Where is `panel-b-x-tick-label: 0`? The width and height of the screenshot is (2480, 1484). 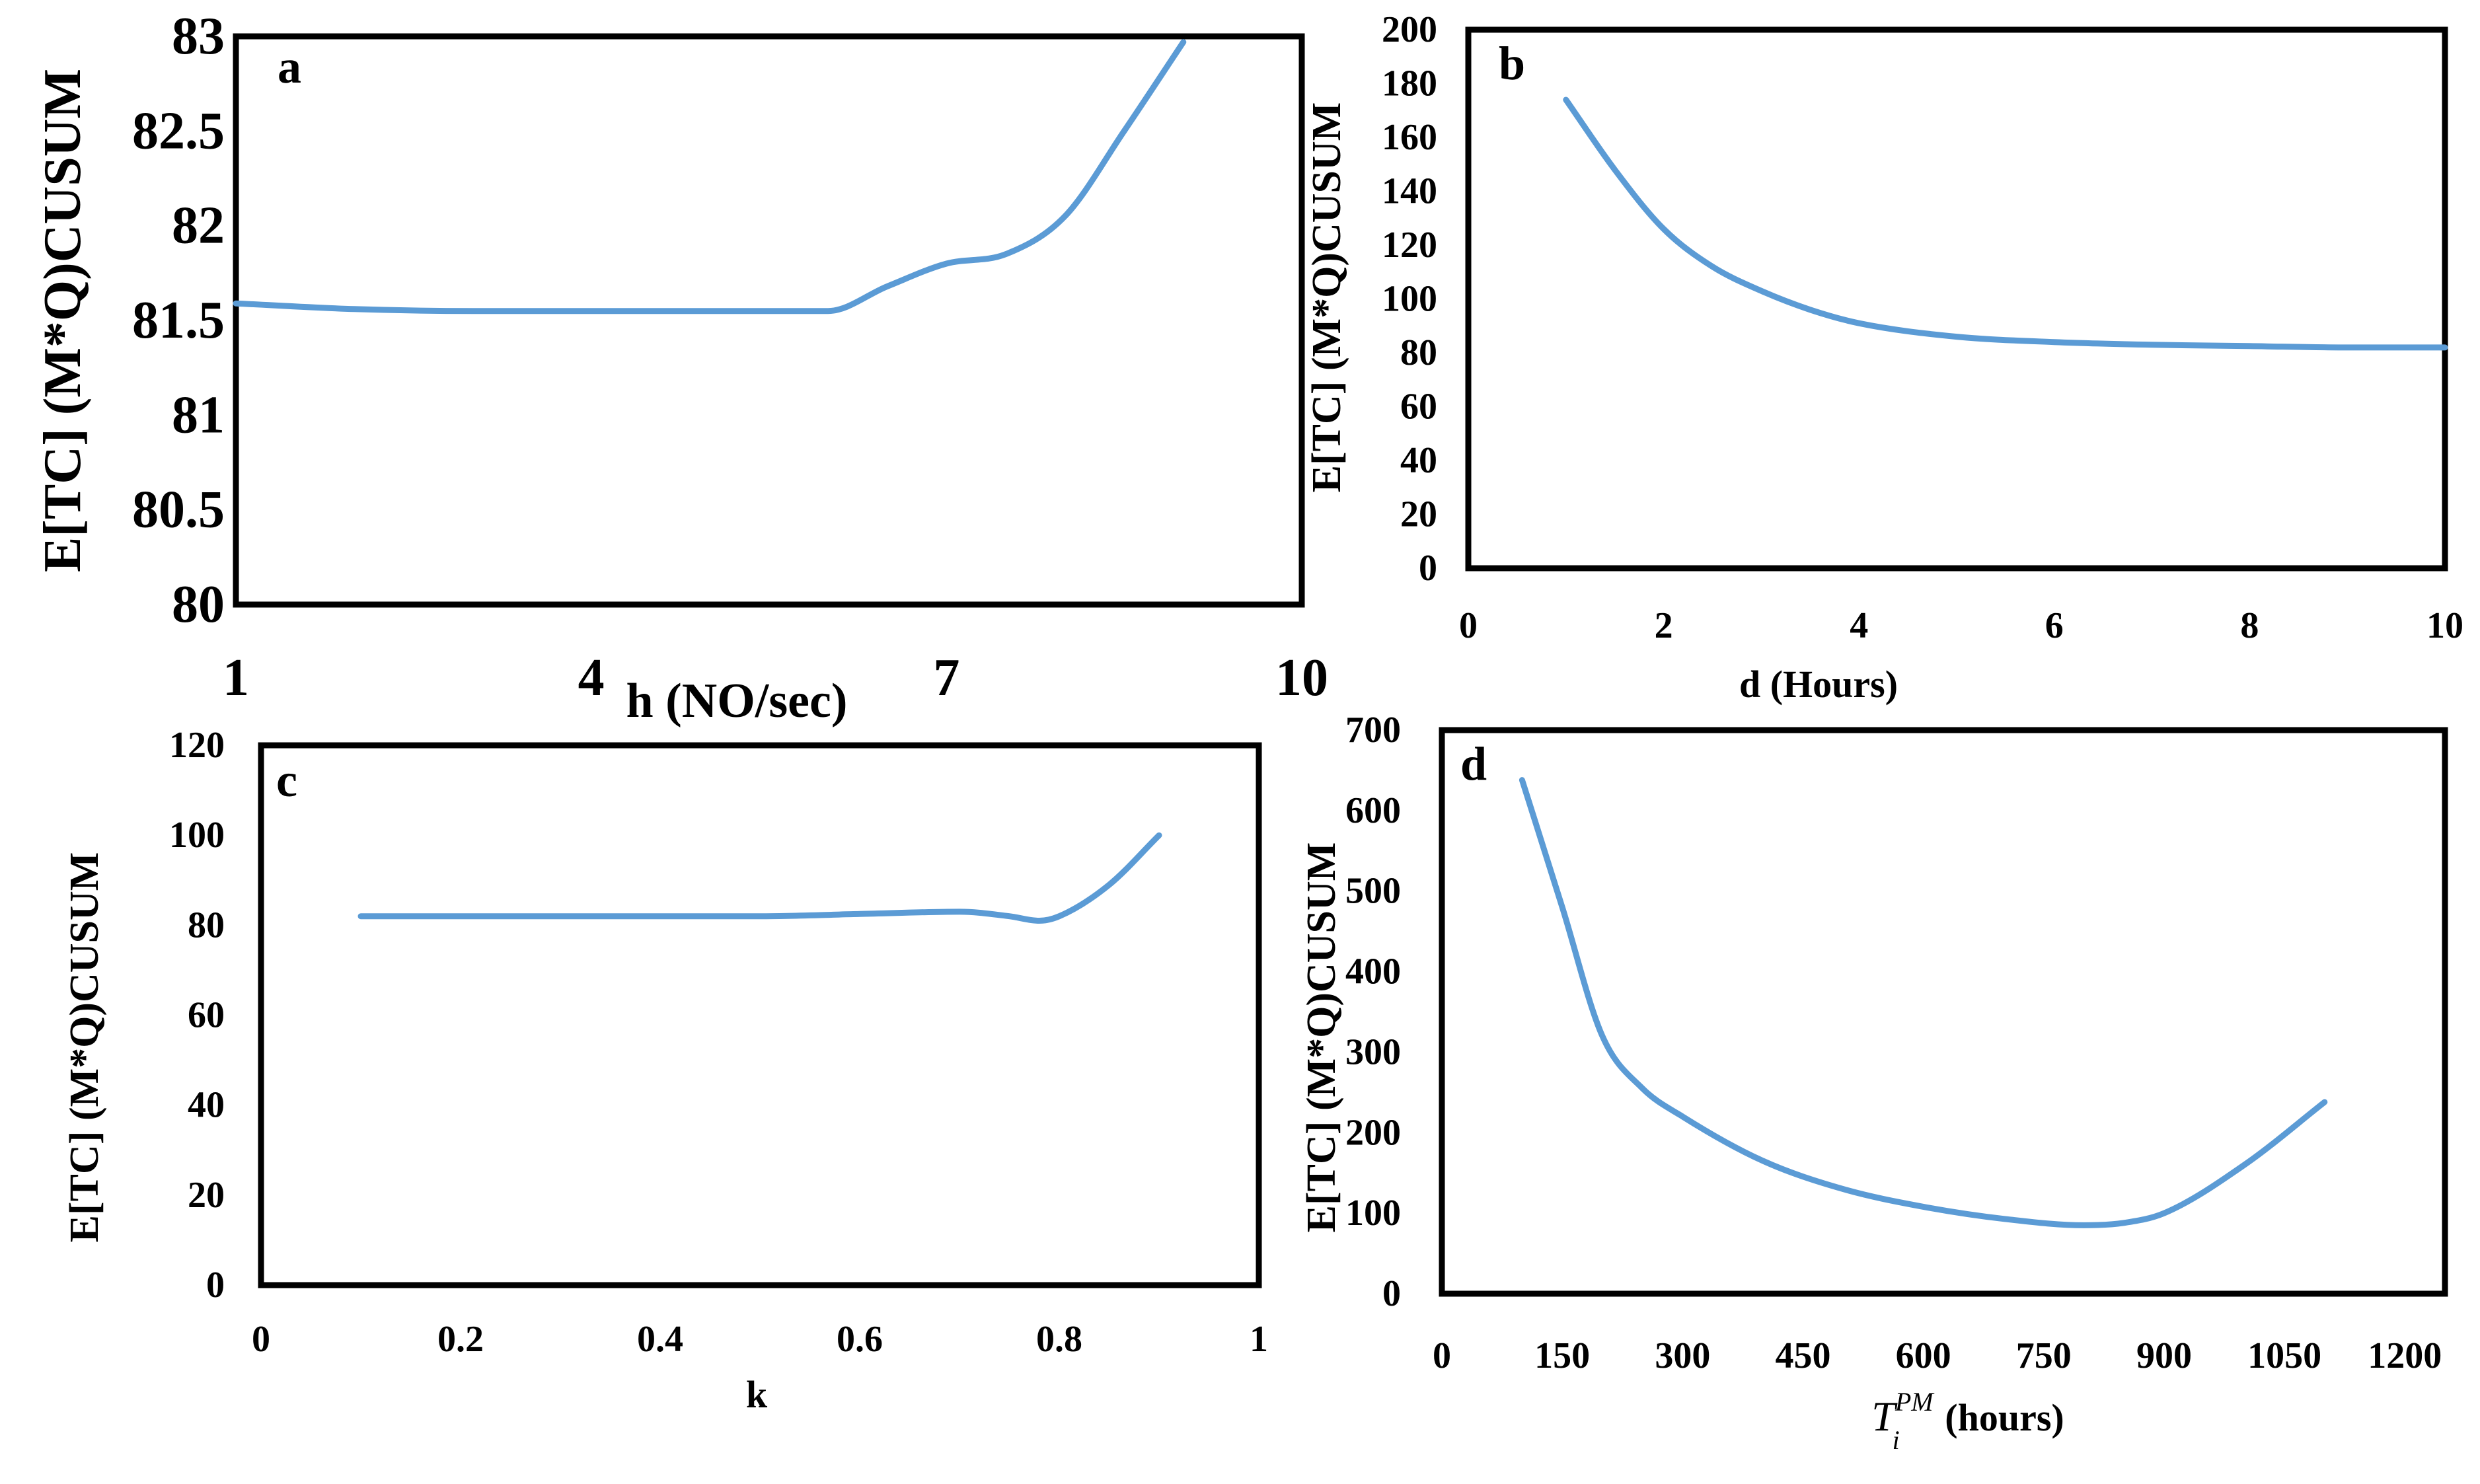 panel-b-x-tick-label: 0 is located at coordinates (1469, 625).